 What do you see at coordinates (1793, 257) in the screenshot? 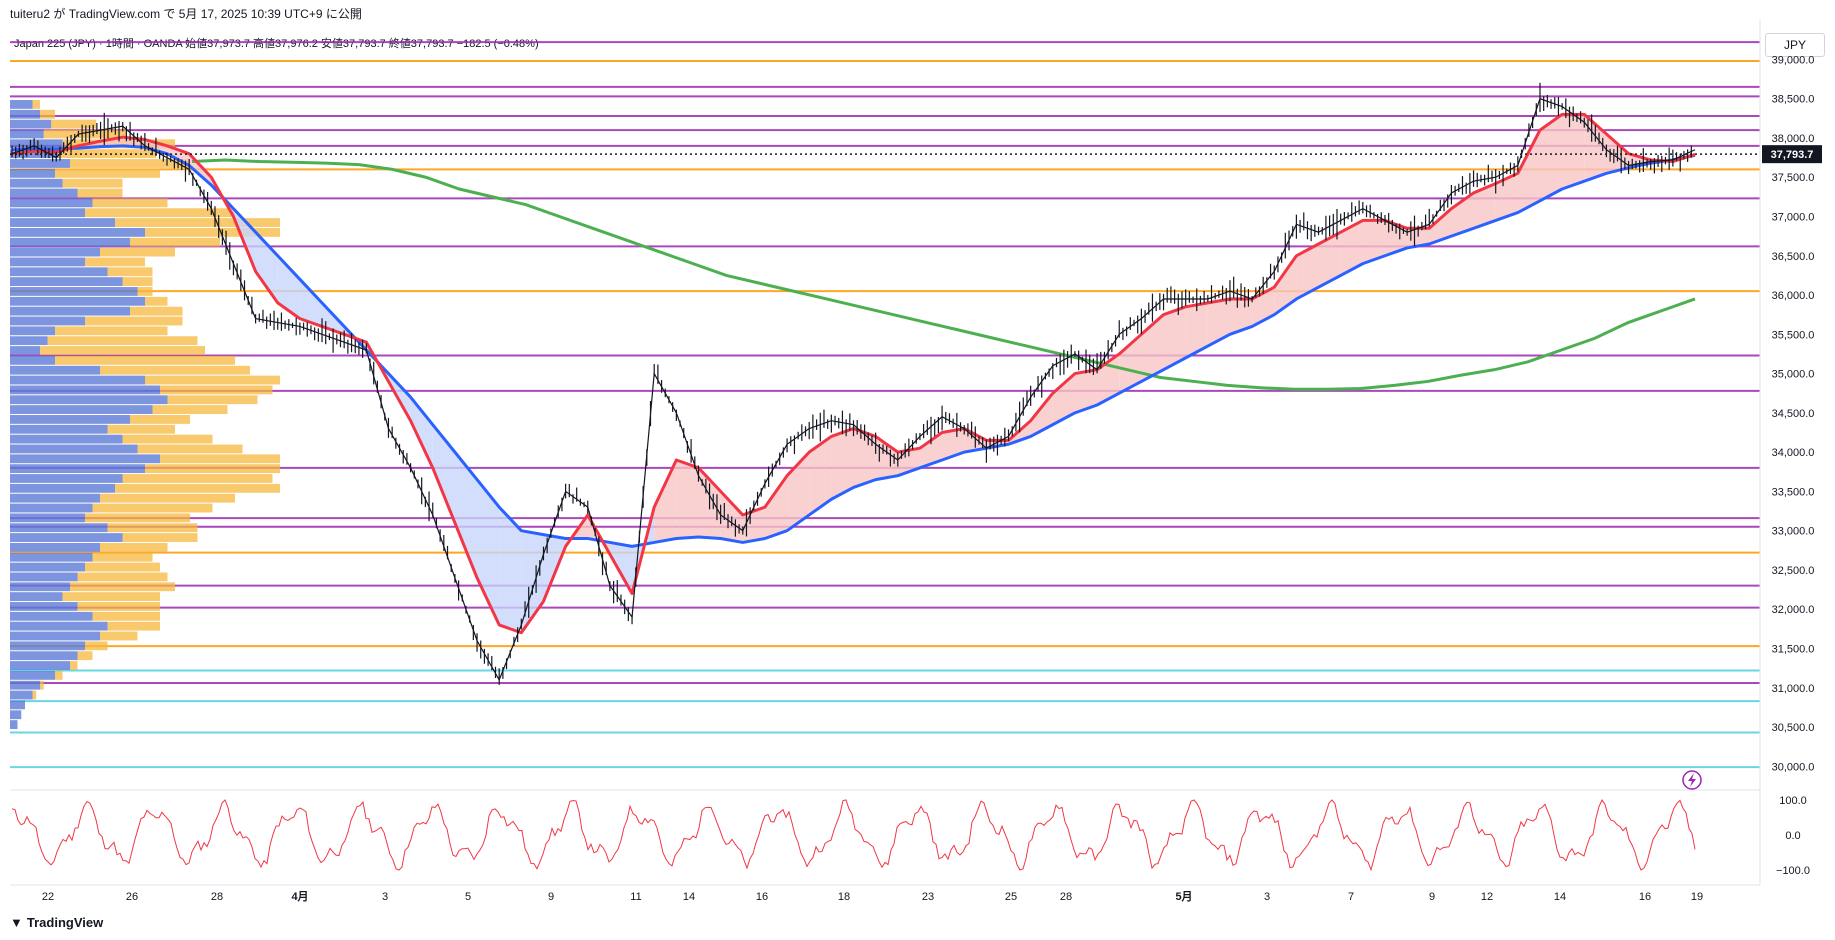
I see `price-tick-label: 36,500.0` at bounding box center [1793, 257].